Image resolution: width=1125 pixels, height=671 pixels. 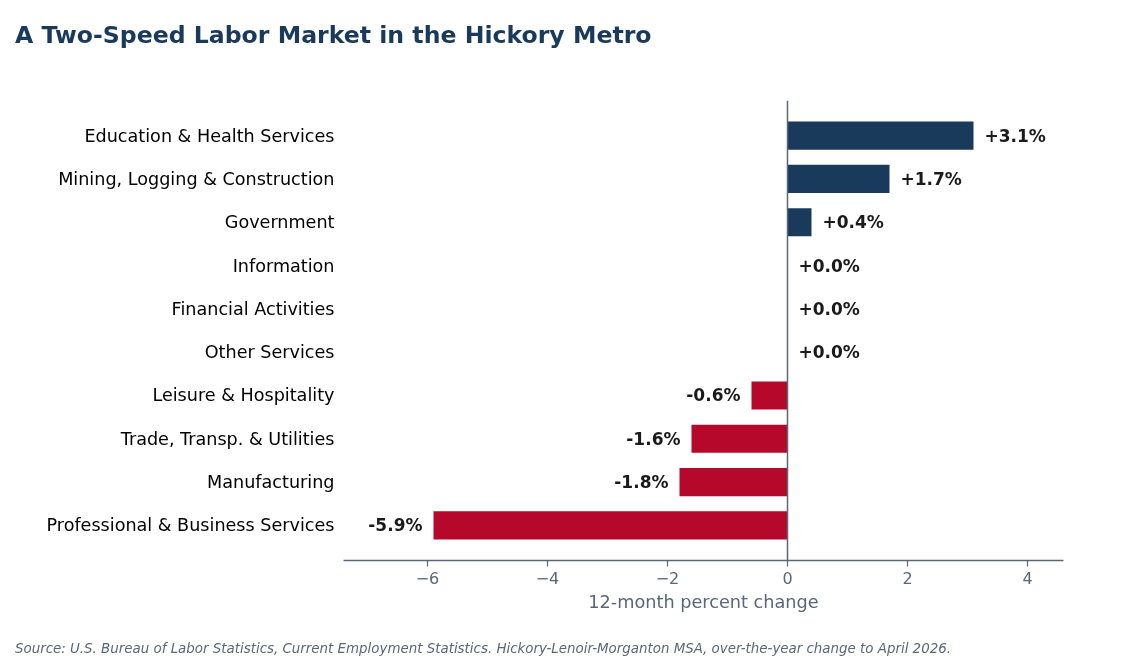 I want to click on y-tick-label: Trade, Transp. & Utilities, so click(x=227, y=438).